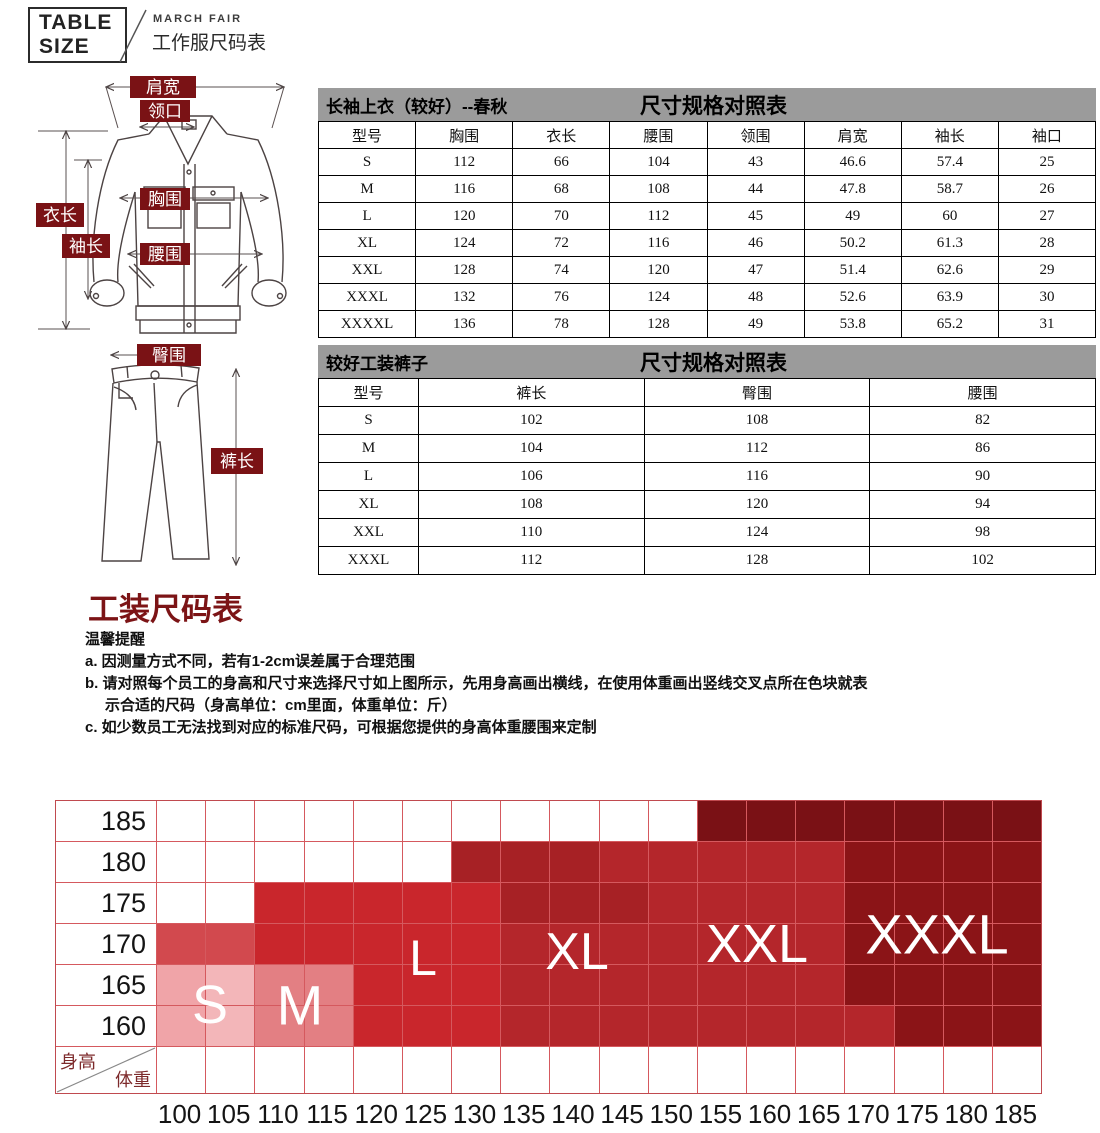 This screenshot has height=1133, width=1100. What do you see at coordinates (368, 504) in the screenshot?
I see `table-cell: XL` at bounding box center [368, 504].